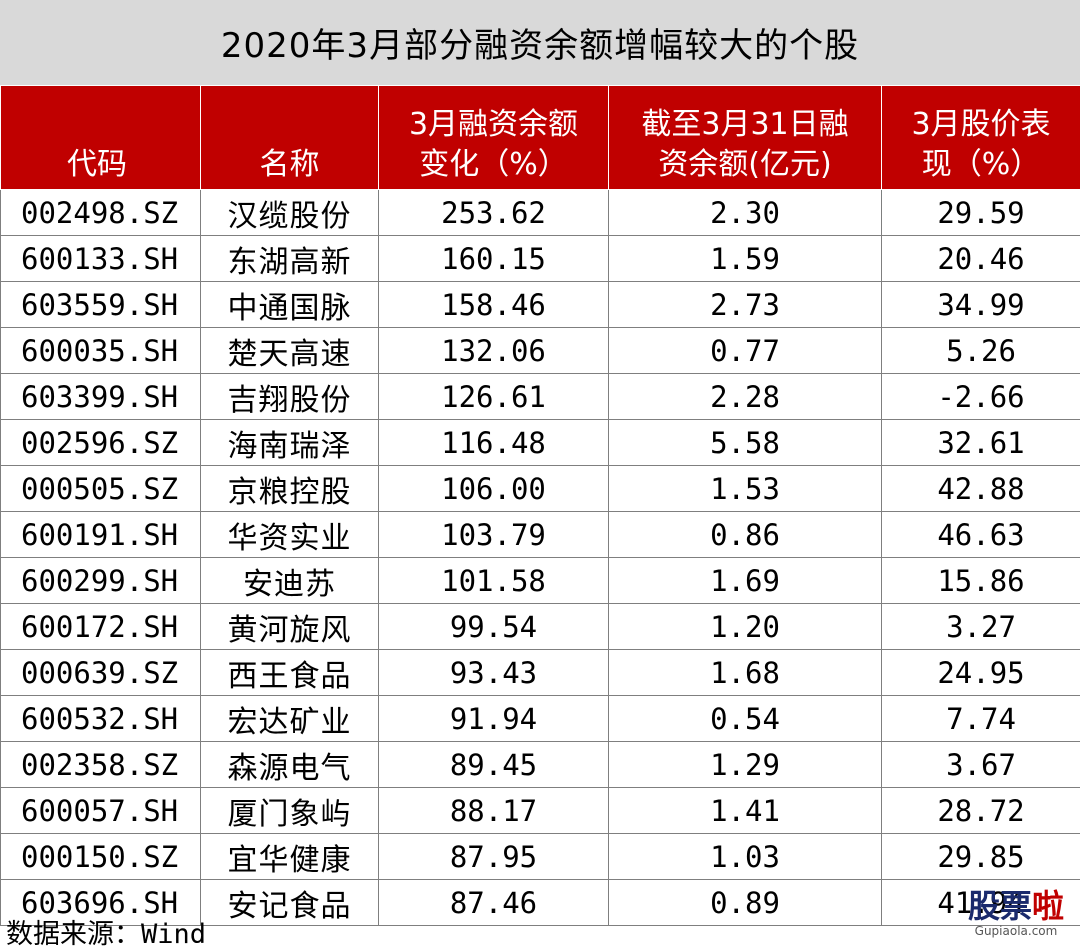 Image resolution: width=1080 pixels, height=951 pixels. What do you see at coordinates (494, 811) in the screenshot?
I see `cell-change: 88.17` at bounding box center [494, 811].